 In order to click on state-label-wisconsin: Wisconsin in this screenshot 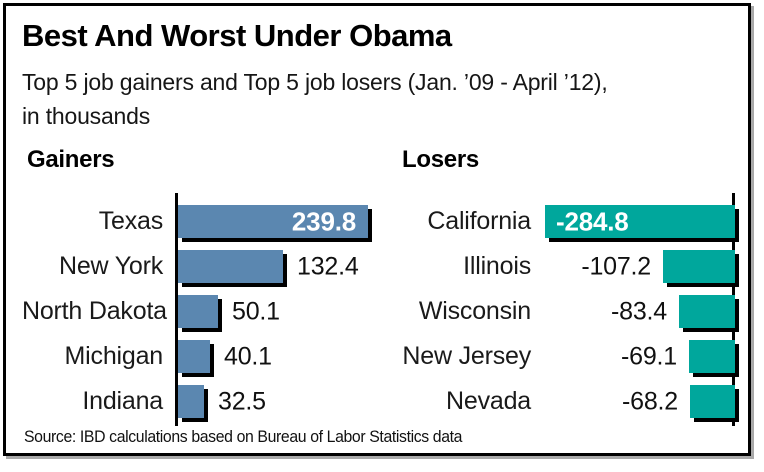, I will do `click(474, 311)`.